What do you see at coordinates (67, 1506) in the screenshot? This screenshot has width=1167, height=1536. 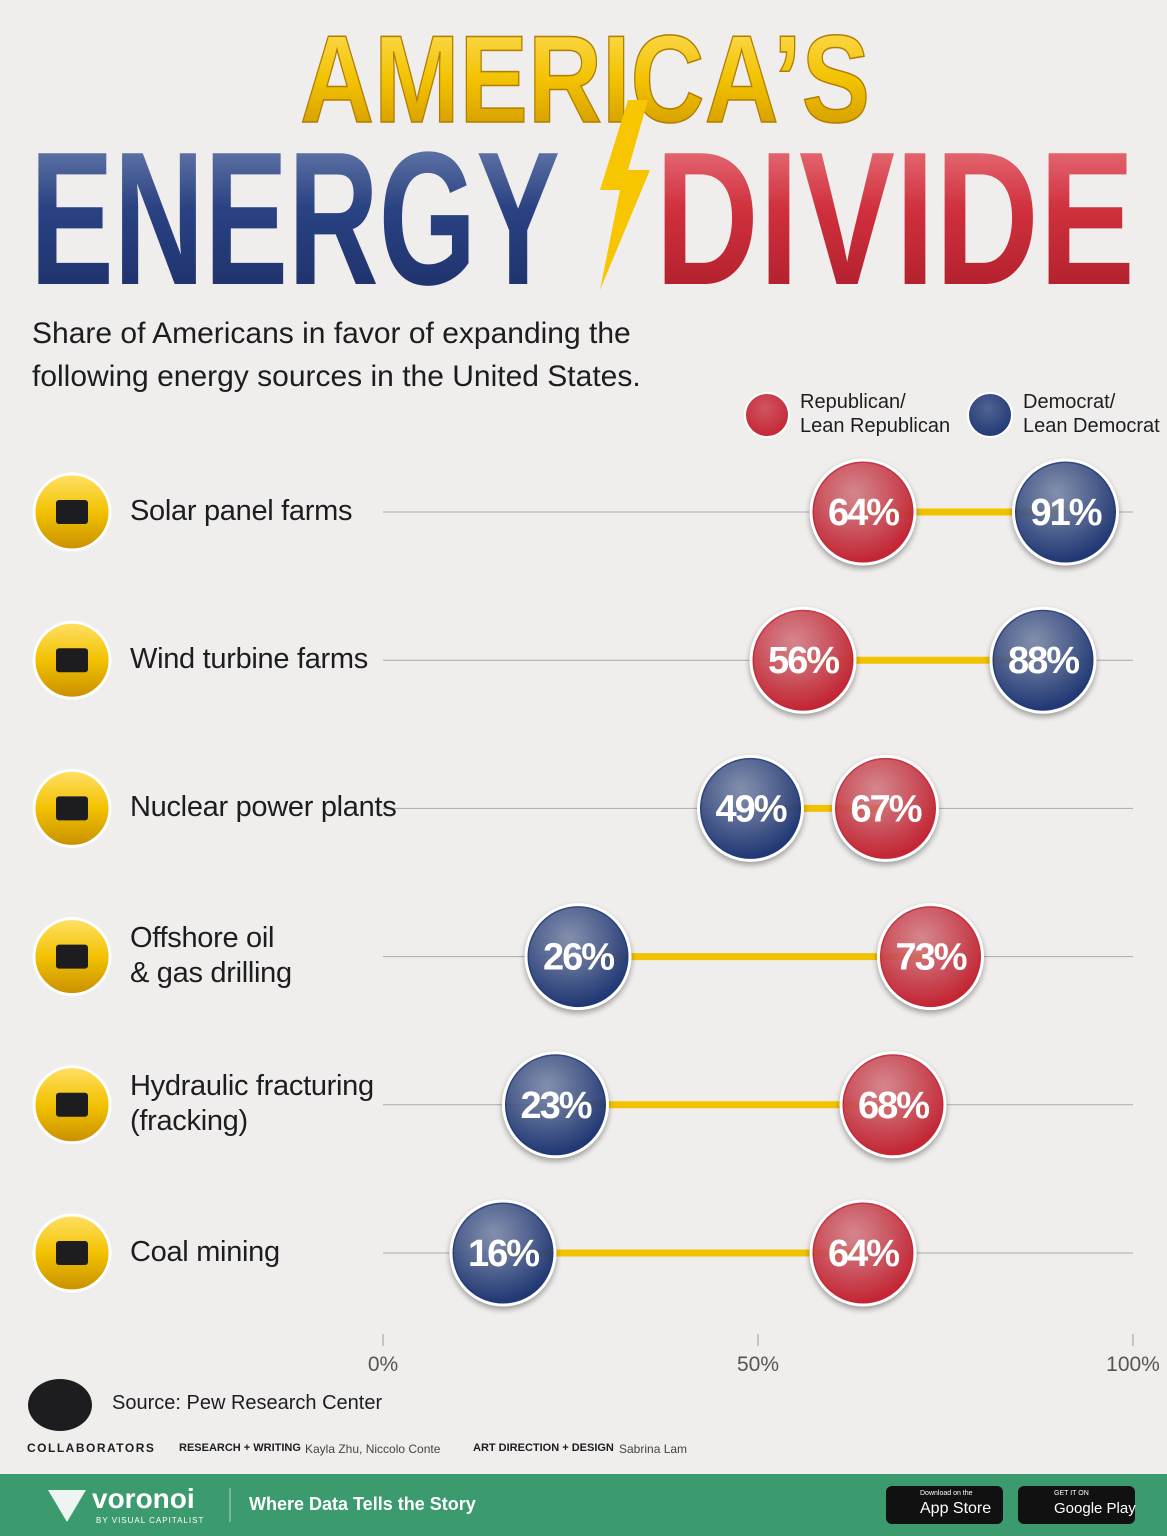 I see `brand-logo` at bounding box center [67, 1506].